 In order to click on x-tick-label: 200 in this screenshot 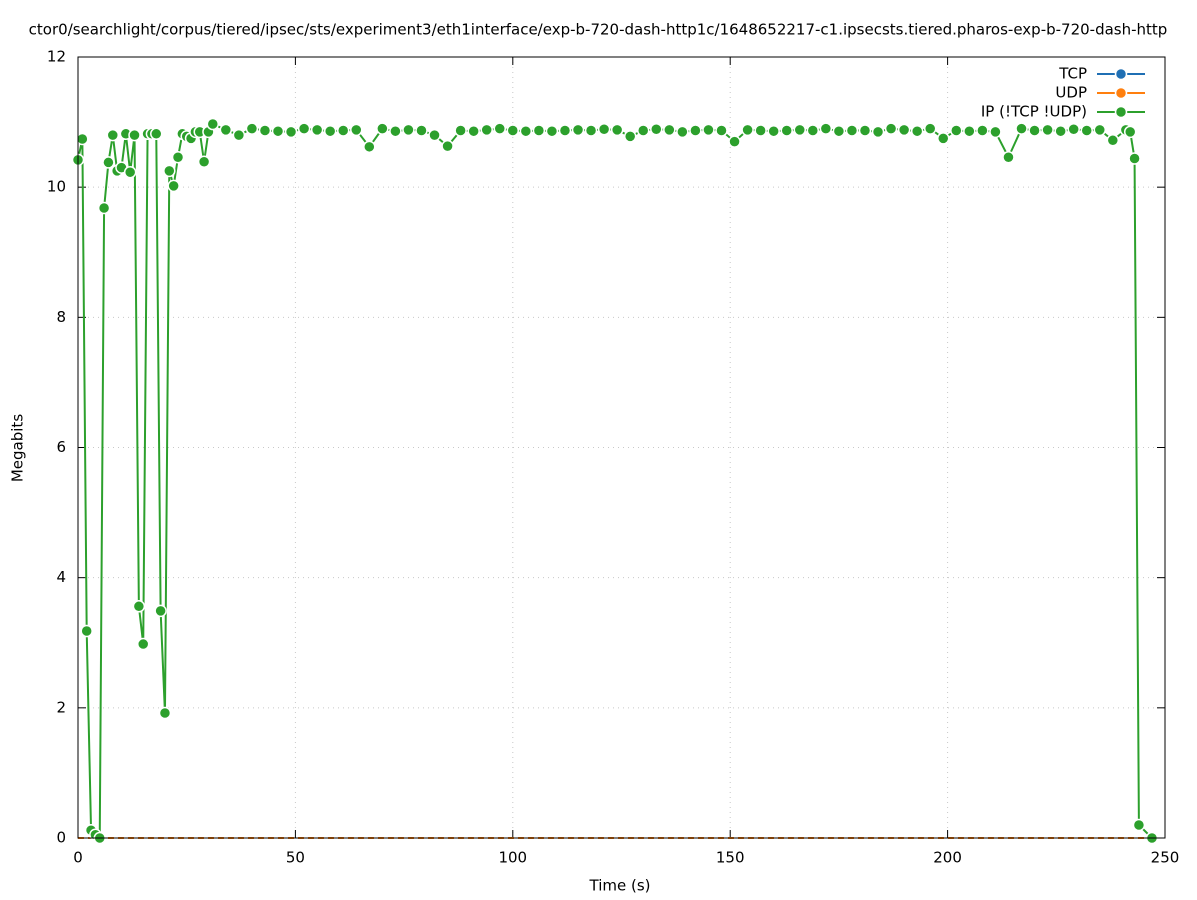, I will do `click(947, 858)`.